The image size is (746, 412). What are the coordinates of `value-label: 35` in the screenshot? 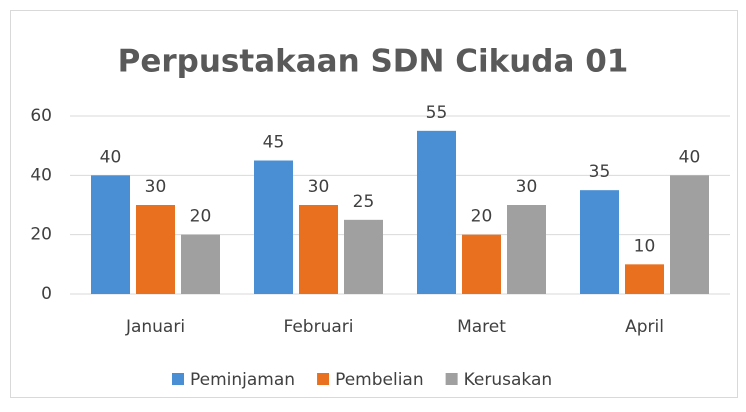 It's located at (600, 172).